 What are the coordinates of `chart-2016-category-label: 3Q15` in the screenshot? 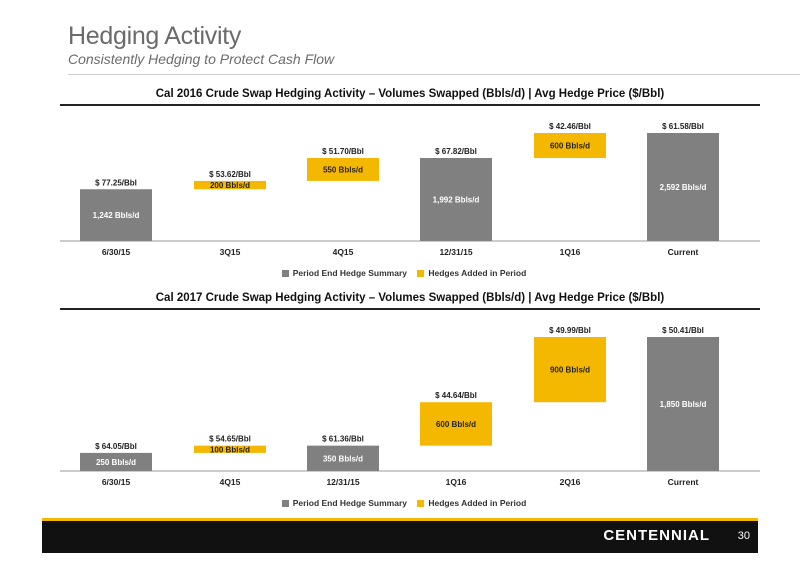 It's located at (230, 252).